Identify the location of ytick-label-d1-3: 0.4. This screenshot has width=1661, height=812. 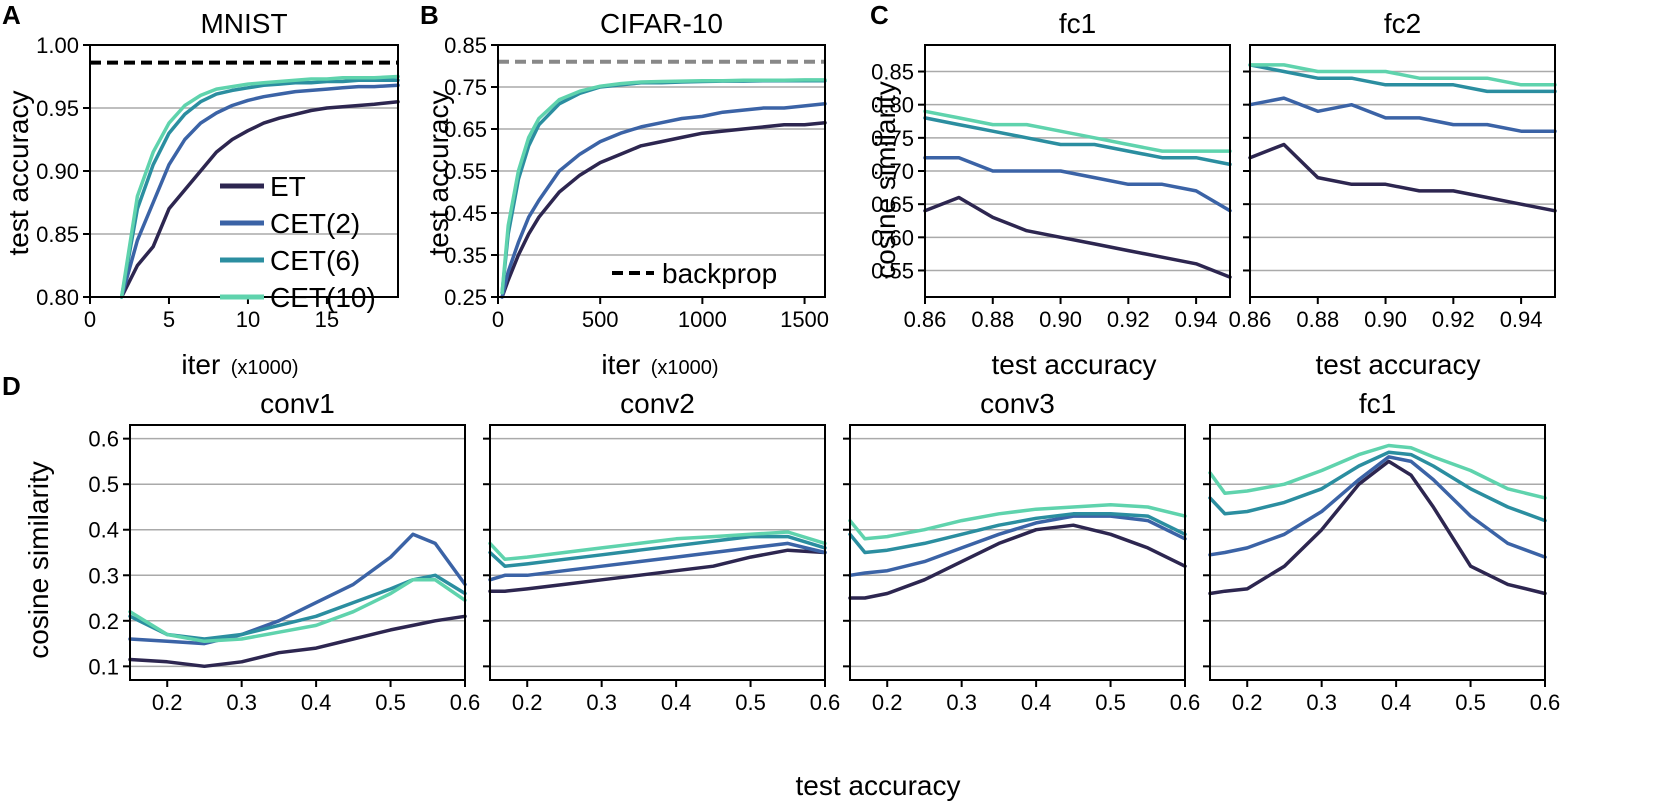
(103, 530).